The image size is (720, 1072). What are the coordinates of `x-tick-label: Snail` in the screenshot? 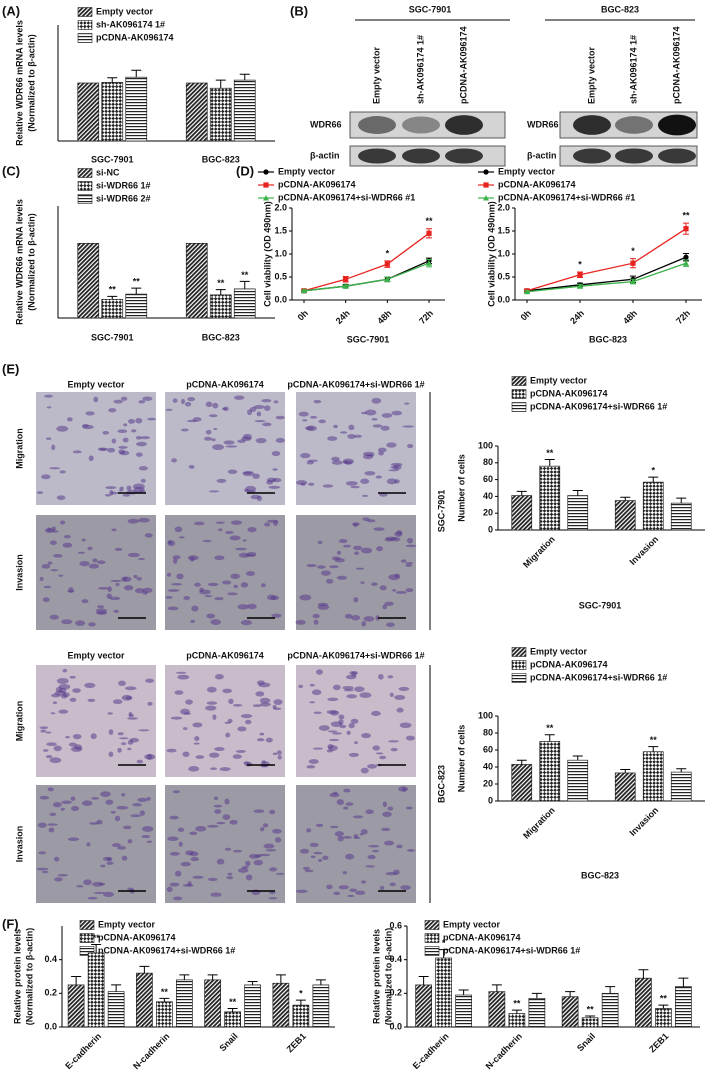 It's located at (228, 1042).